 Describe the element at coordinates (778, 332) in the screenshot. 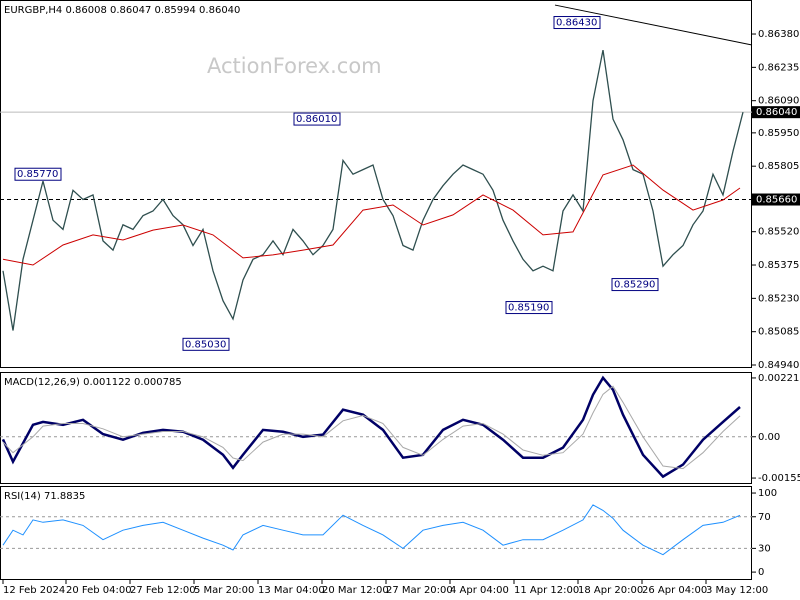

I see `y-tick-label: 0.85085` at that location.